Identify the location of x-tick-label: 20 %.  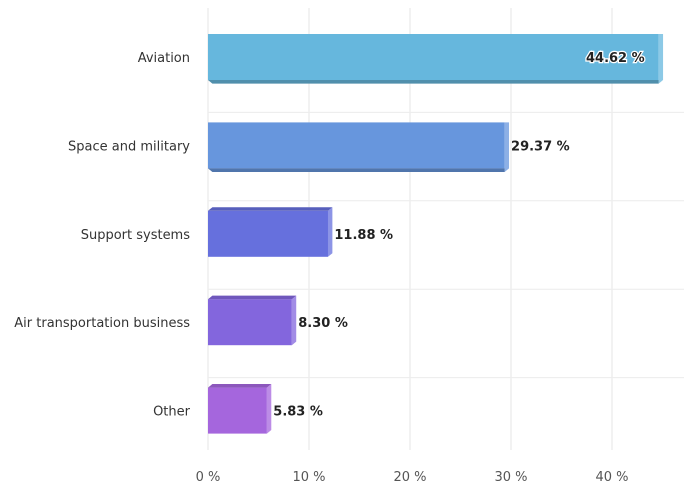
(409, 477).